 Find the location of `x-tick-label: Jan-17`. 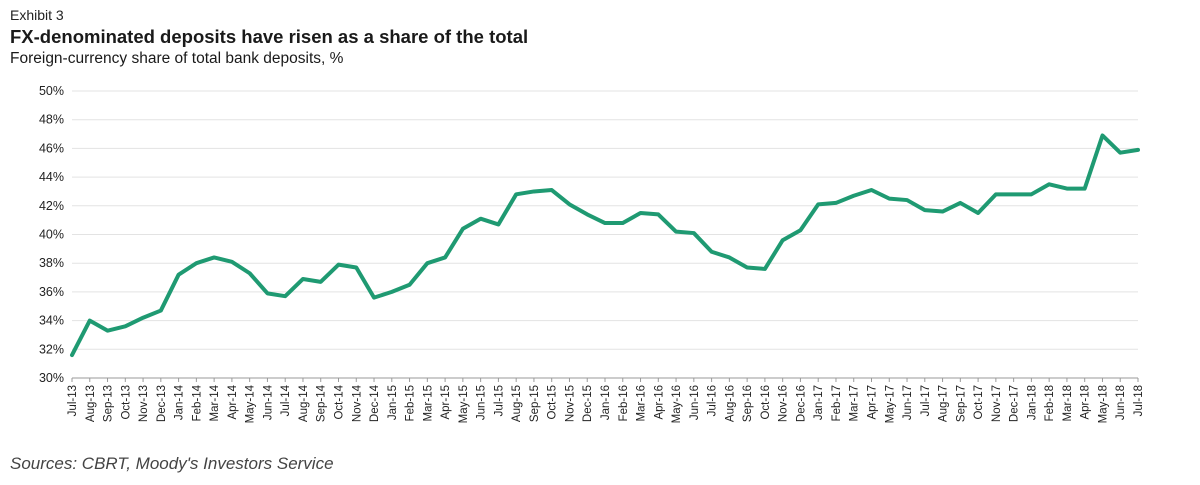

x-tick-label: Jan-17 is located at coordinates (819, 402).